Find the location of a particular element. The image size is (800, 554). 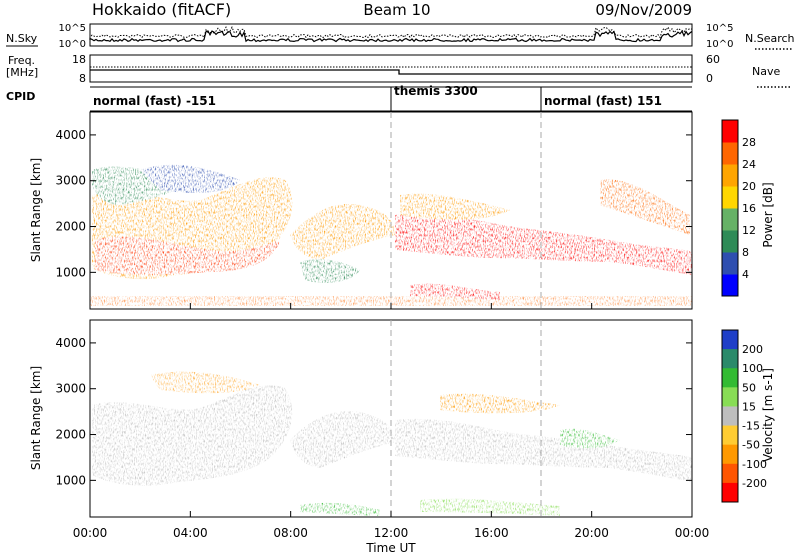

velocity-low-green is located at coordinates (340, 509).